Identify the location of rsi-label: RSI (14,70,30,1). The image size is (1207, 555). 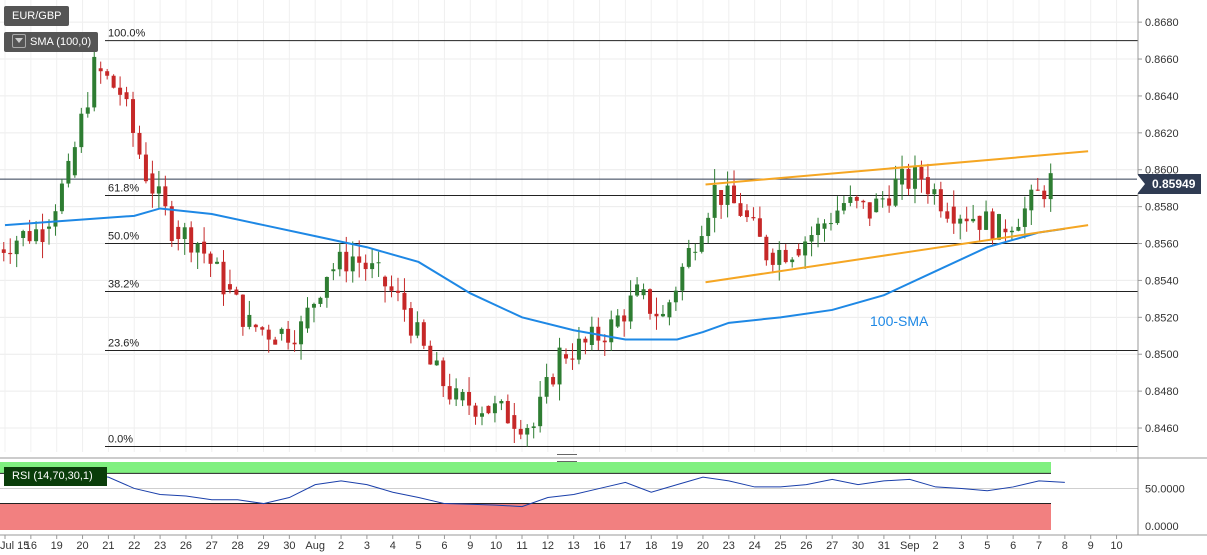
(52, 476).